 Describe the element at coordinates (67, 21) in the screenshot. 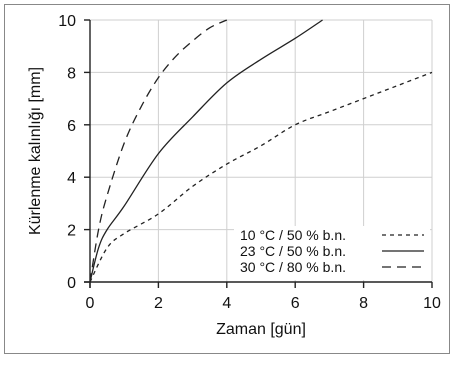

I see `y-tick-label-5: 10` at that location.